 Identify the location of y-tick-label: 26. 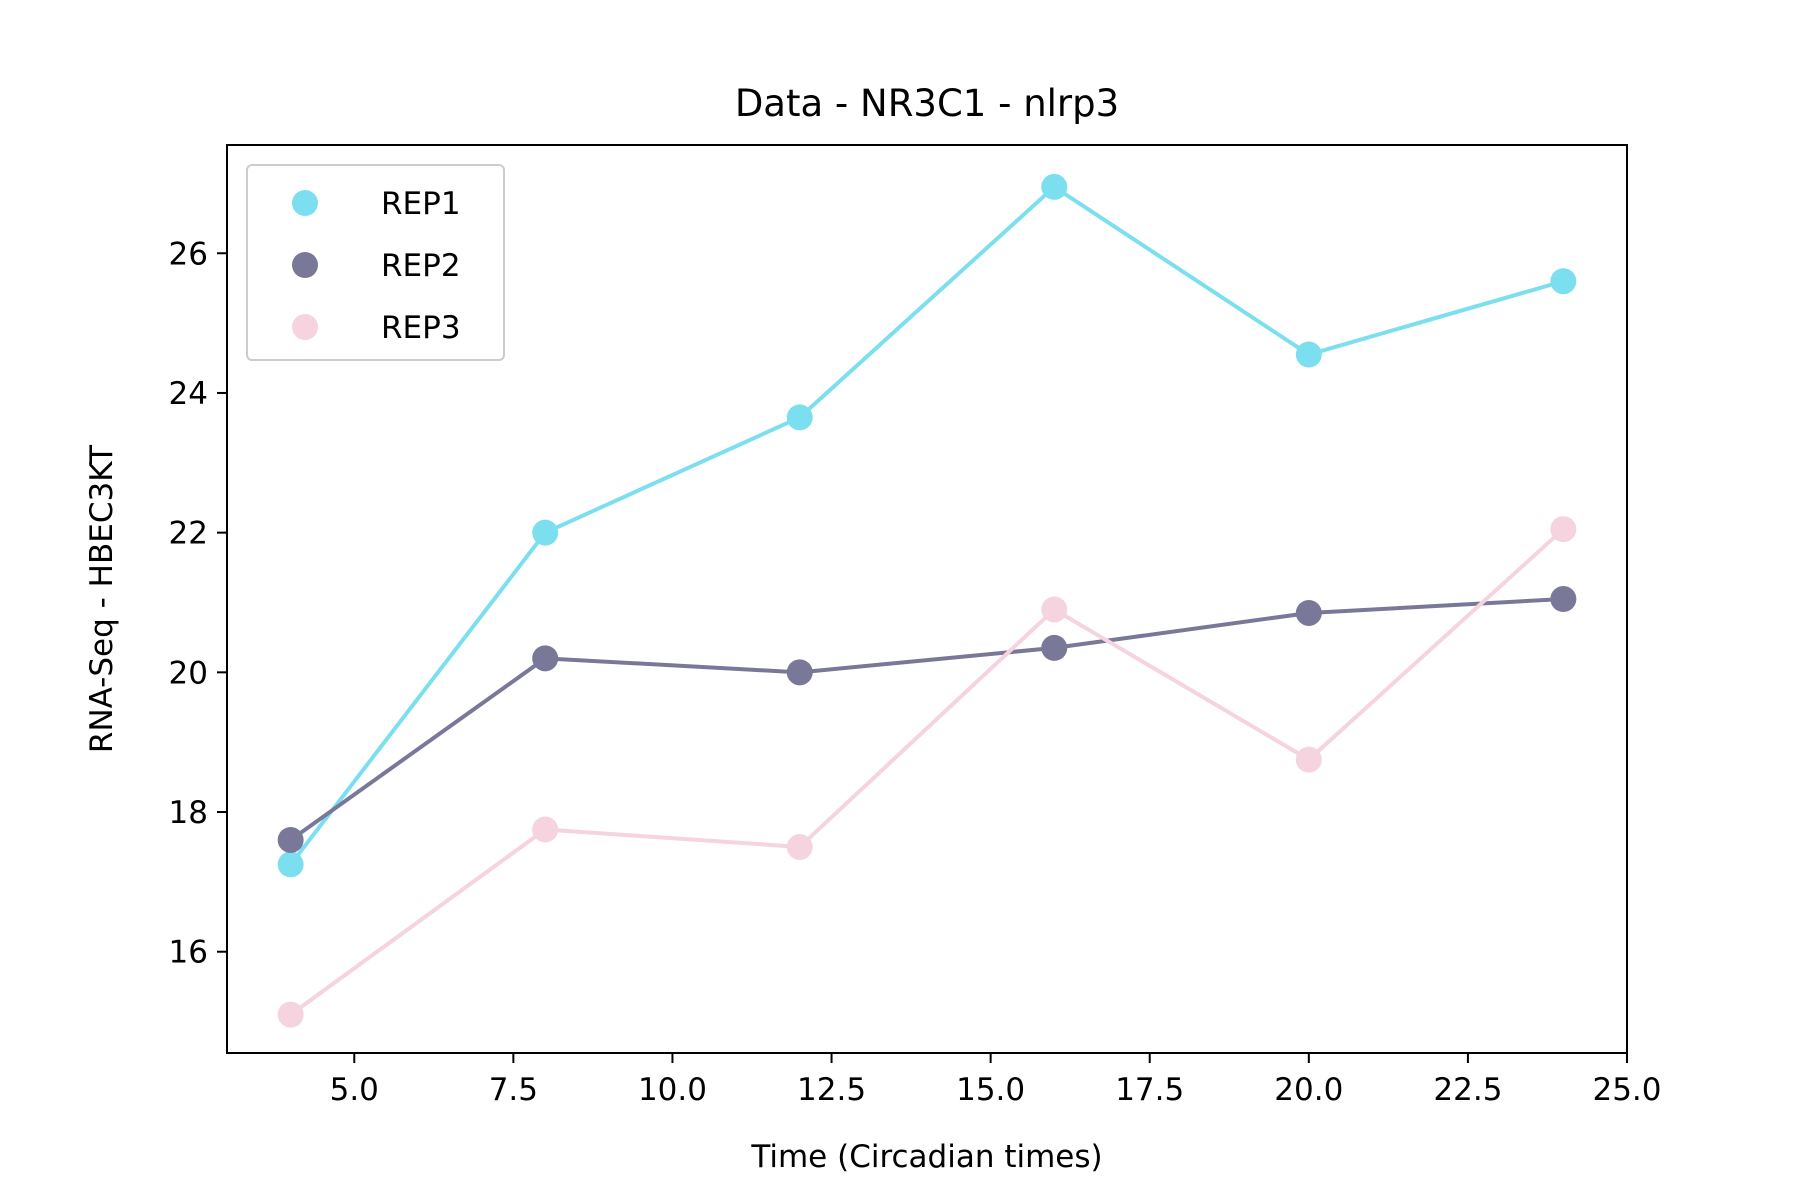
(188, 254).